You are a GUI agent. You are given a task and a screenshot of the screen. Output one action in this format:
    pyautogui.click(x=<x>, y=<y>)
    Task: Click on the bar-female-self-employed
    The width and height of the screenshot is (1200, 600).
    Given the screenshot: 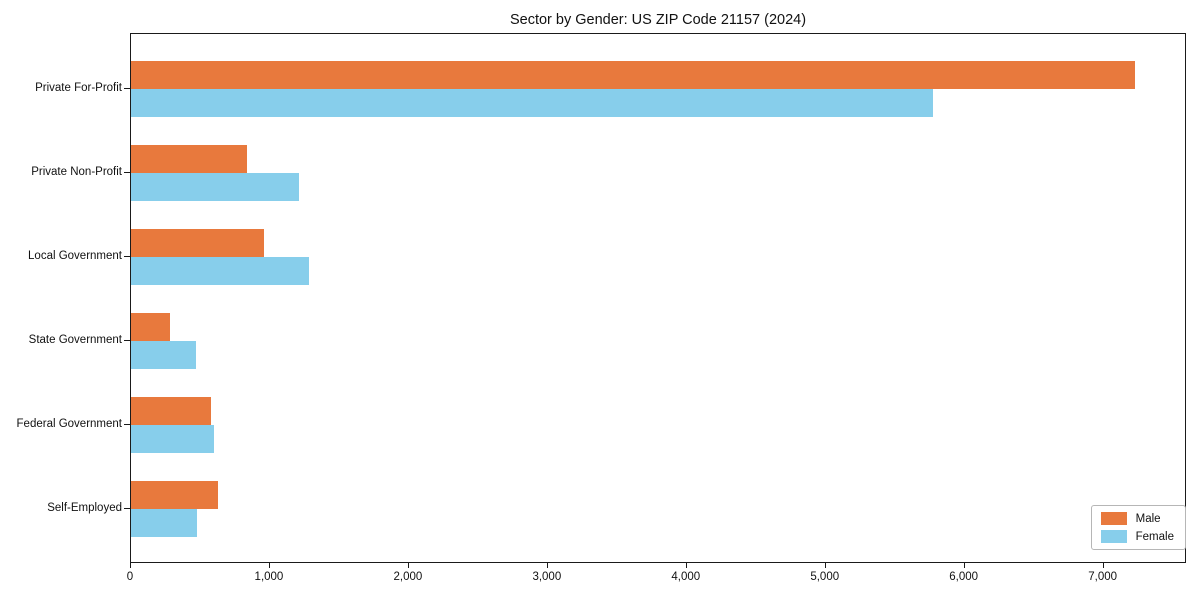 What is the action you would take?
    pyautogui.click(x=164, y=523)
    